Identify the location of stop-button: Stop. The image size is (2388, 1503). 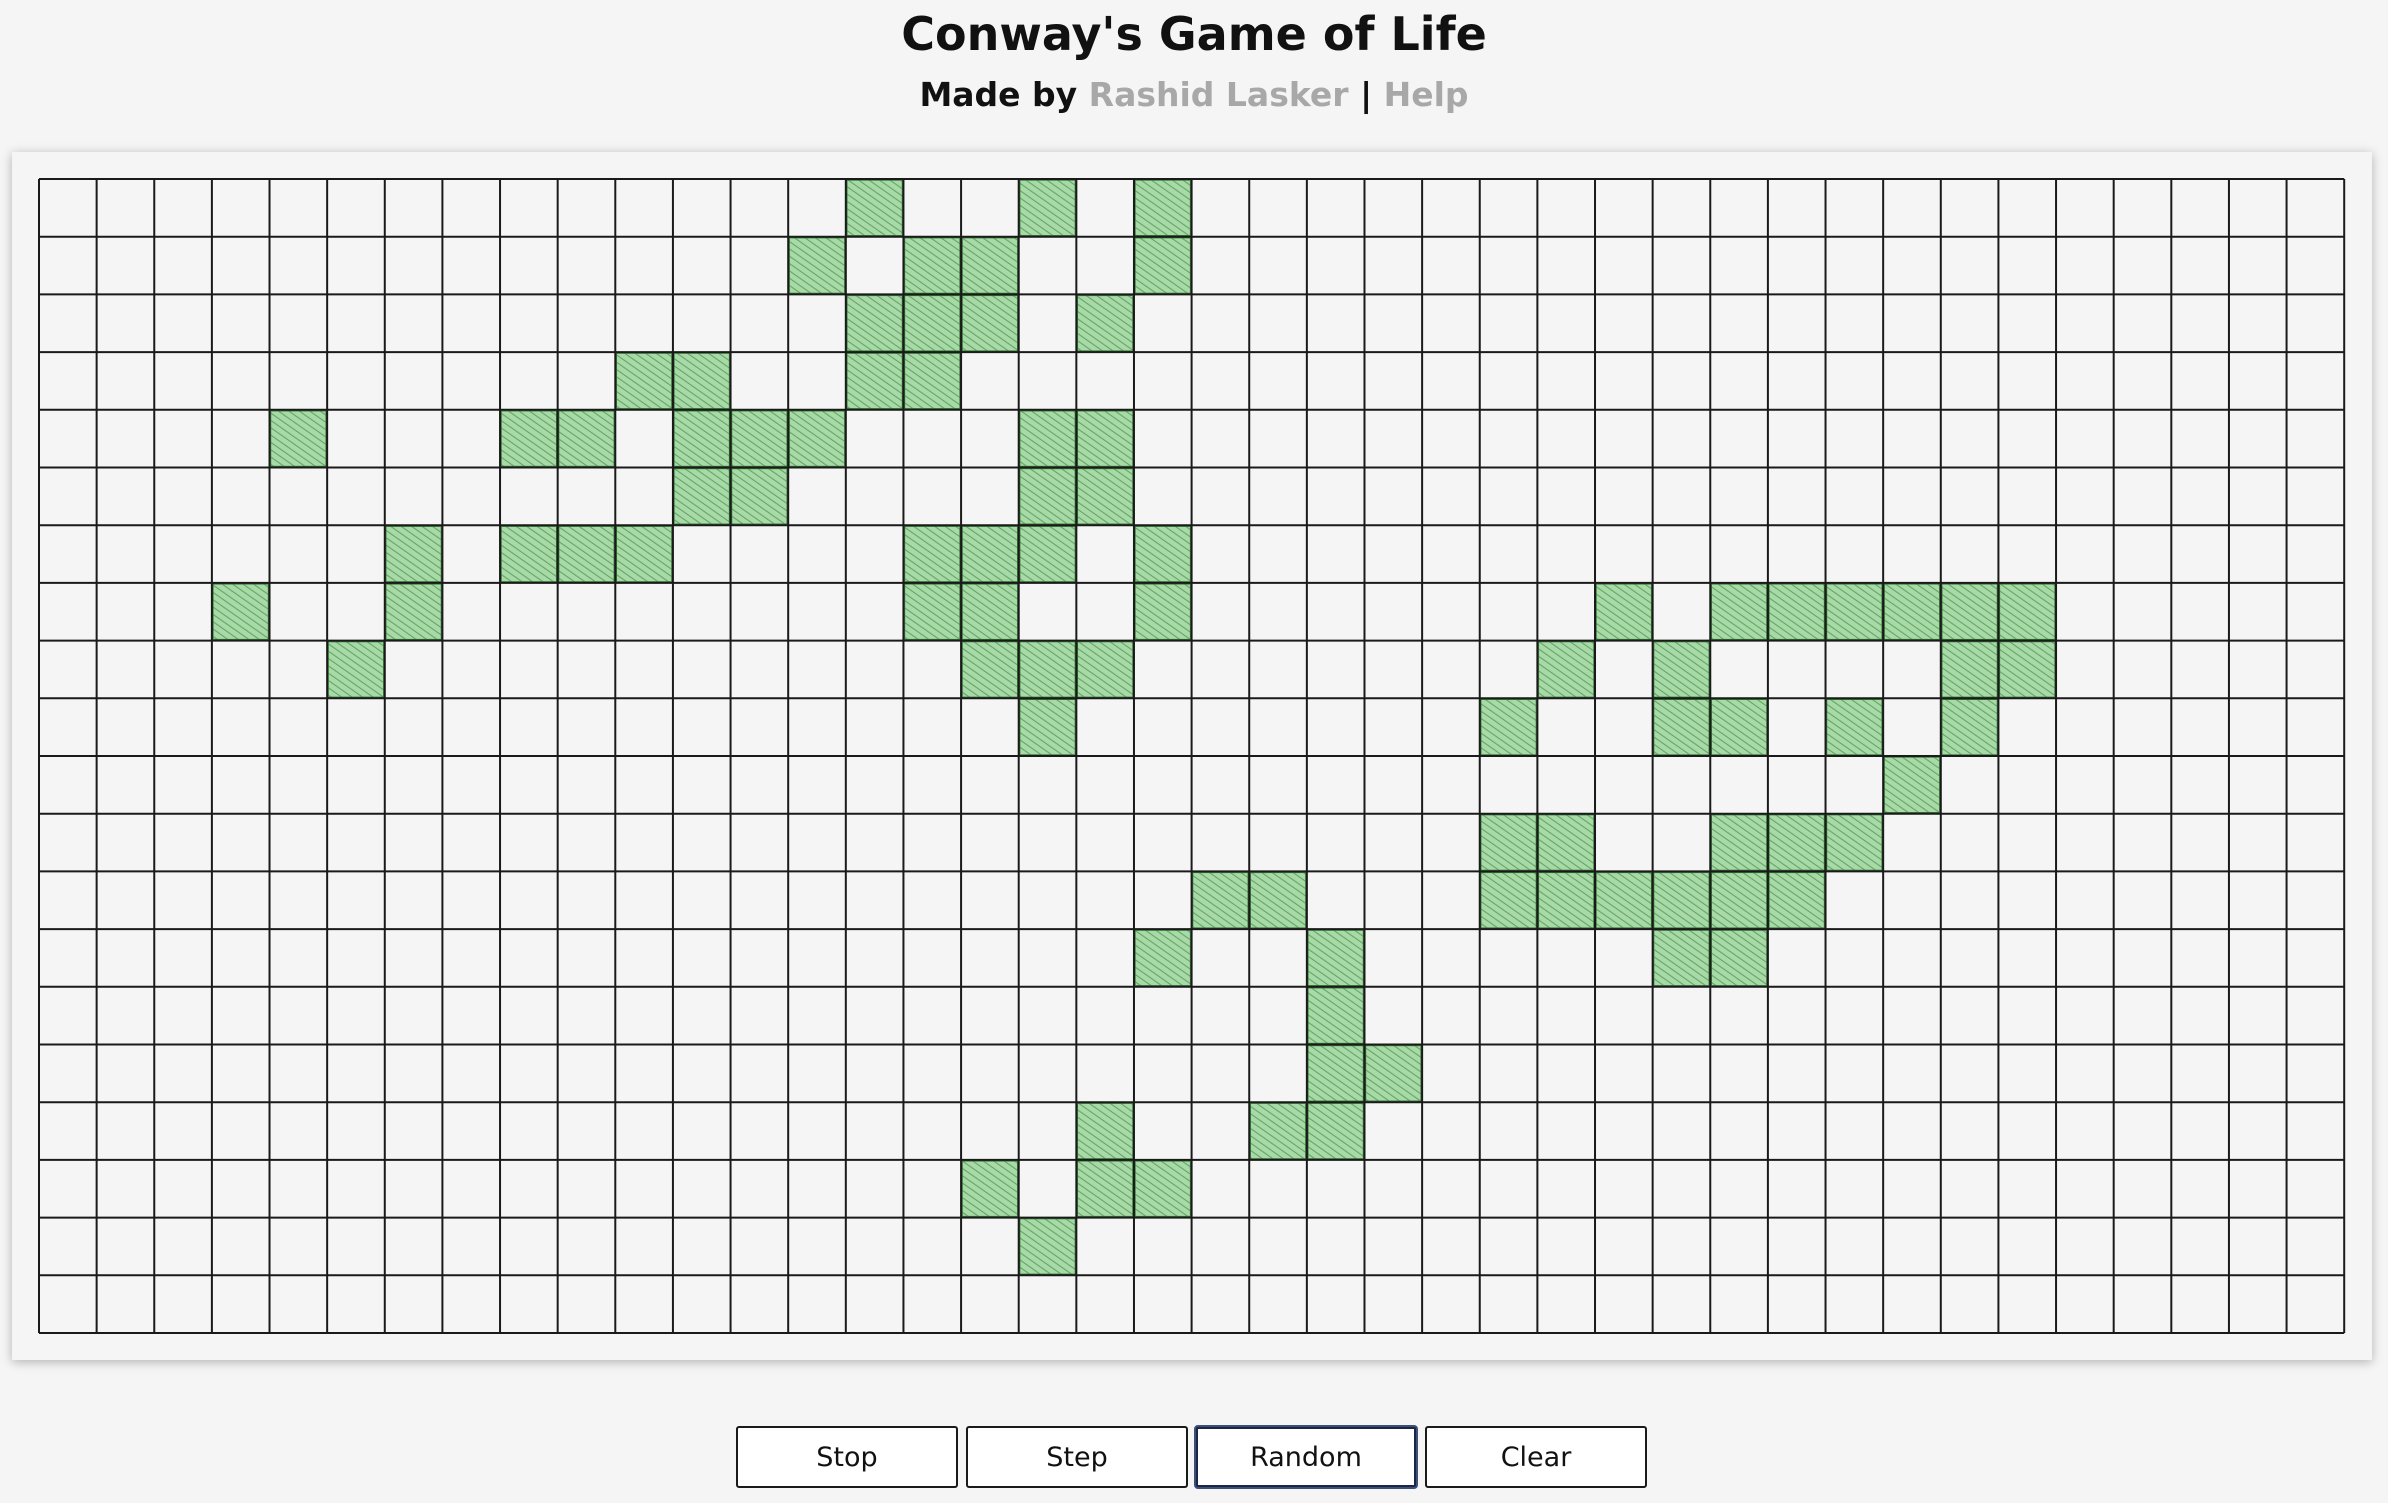
(847, 1457).